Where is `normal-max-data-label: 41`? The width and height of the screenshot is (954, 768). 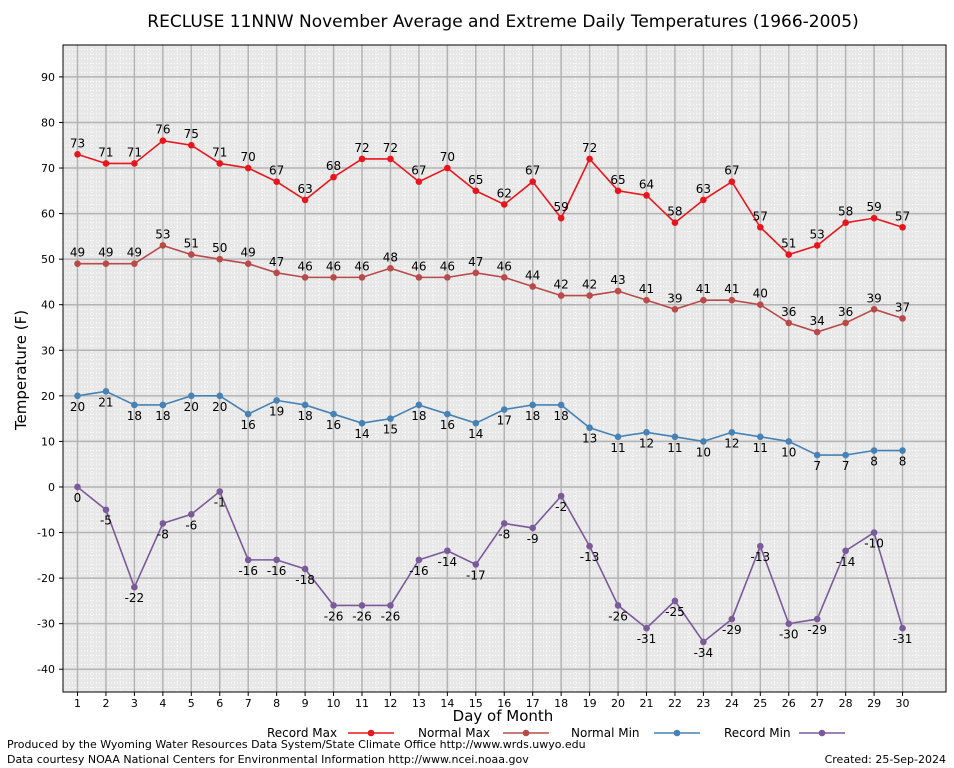
normal-max-data-label: 41 is located at coordinates (731, 289).